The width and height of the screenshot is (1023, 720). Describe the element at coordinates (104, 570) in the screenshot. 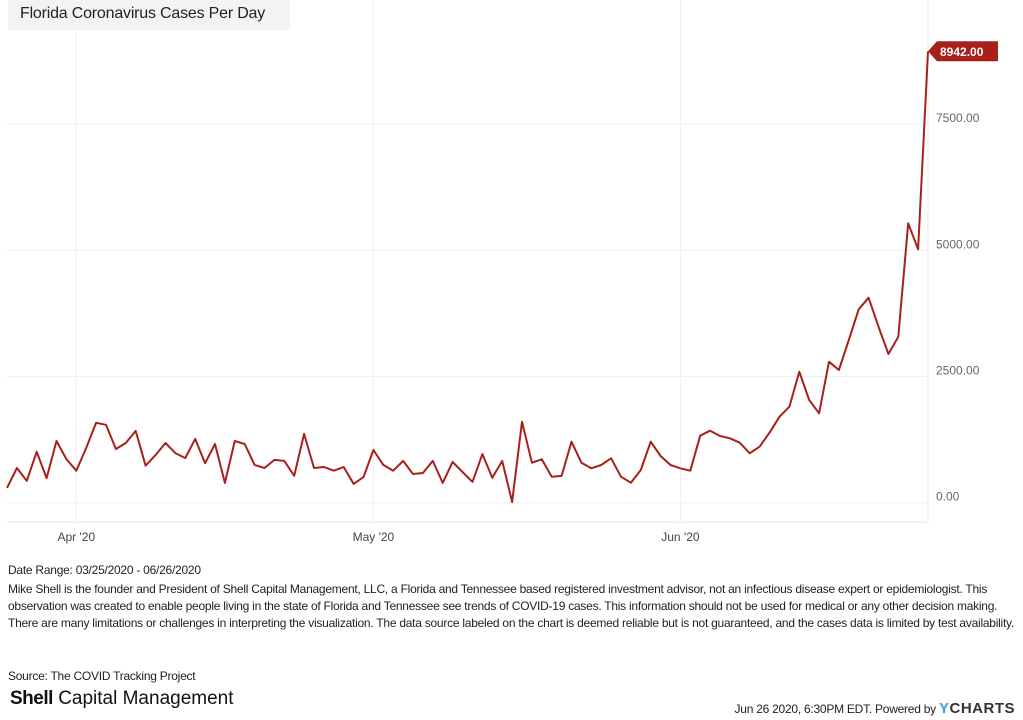

I see `date-range: Date Range: 03/25/2020 - 06/26/2020` at that location.